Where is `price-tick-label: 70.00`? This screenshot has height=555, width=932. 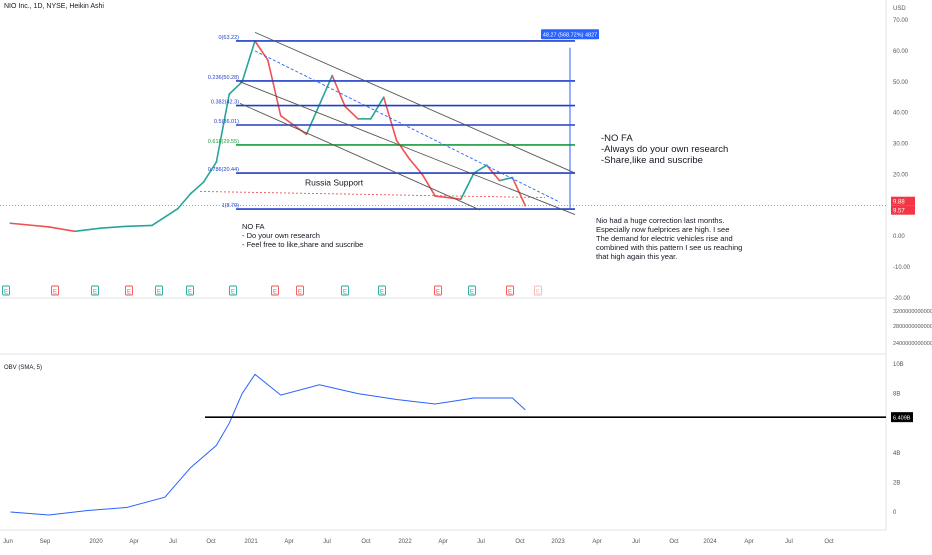 price-tick-label: 70.00 is located at coordinates (901, 21).